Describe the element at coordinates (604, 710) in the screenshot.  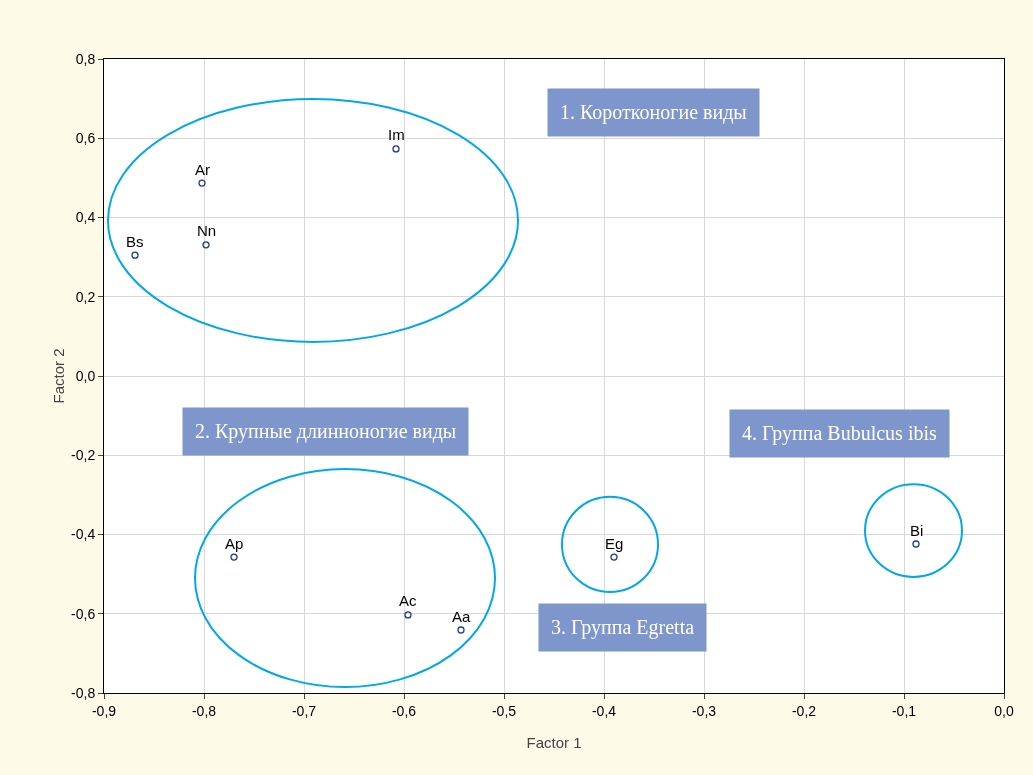
I see `x-tick-label: -0,4` at that location.